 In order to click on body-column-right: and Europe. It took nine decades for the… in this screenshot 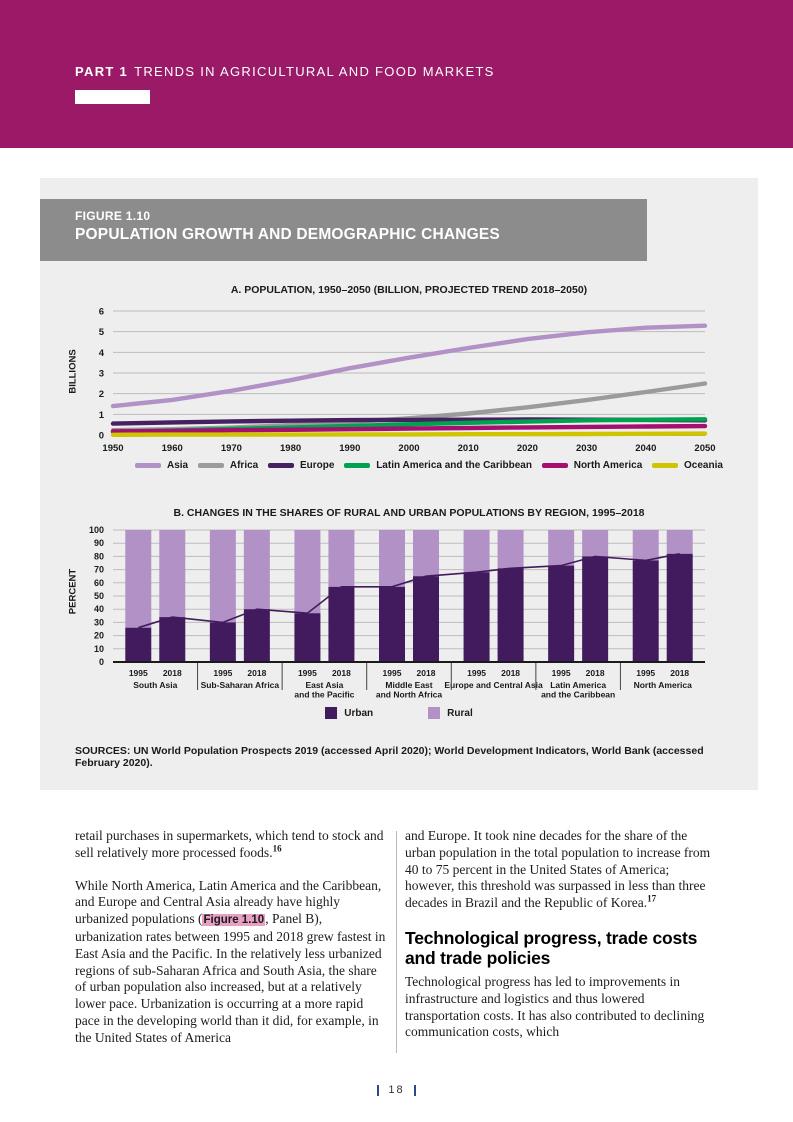, I will do `click(562, 942)`.